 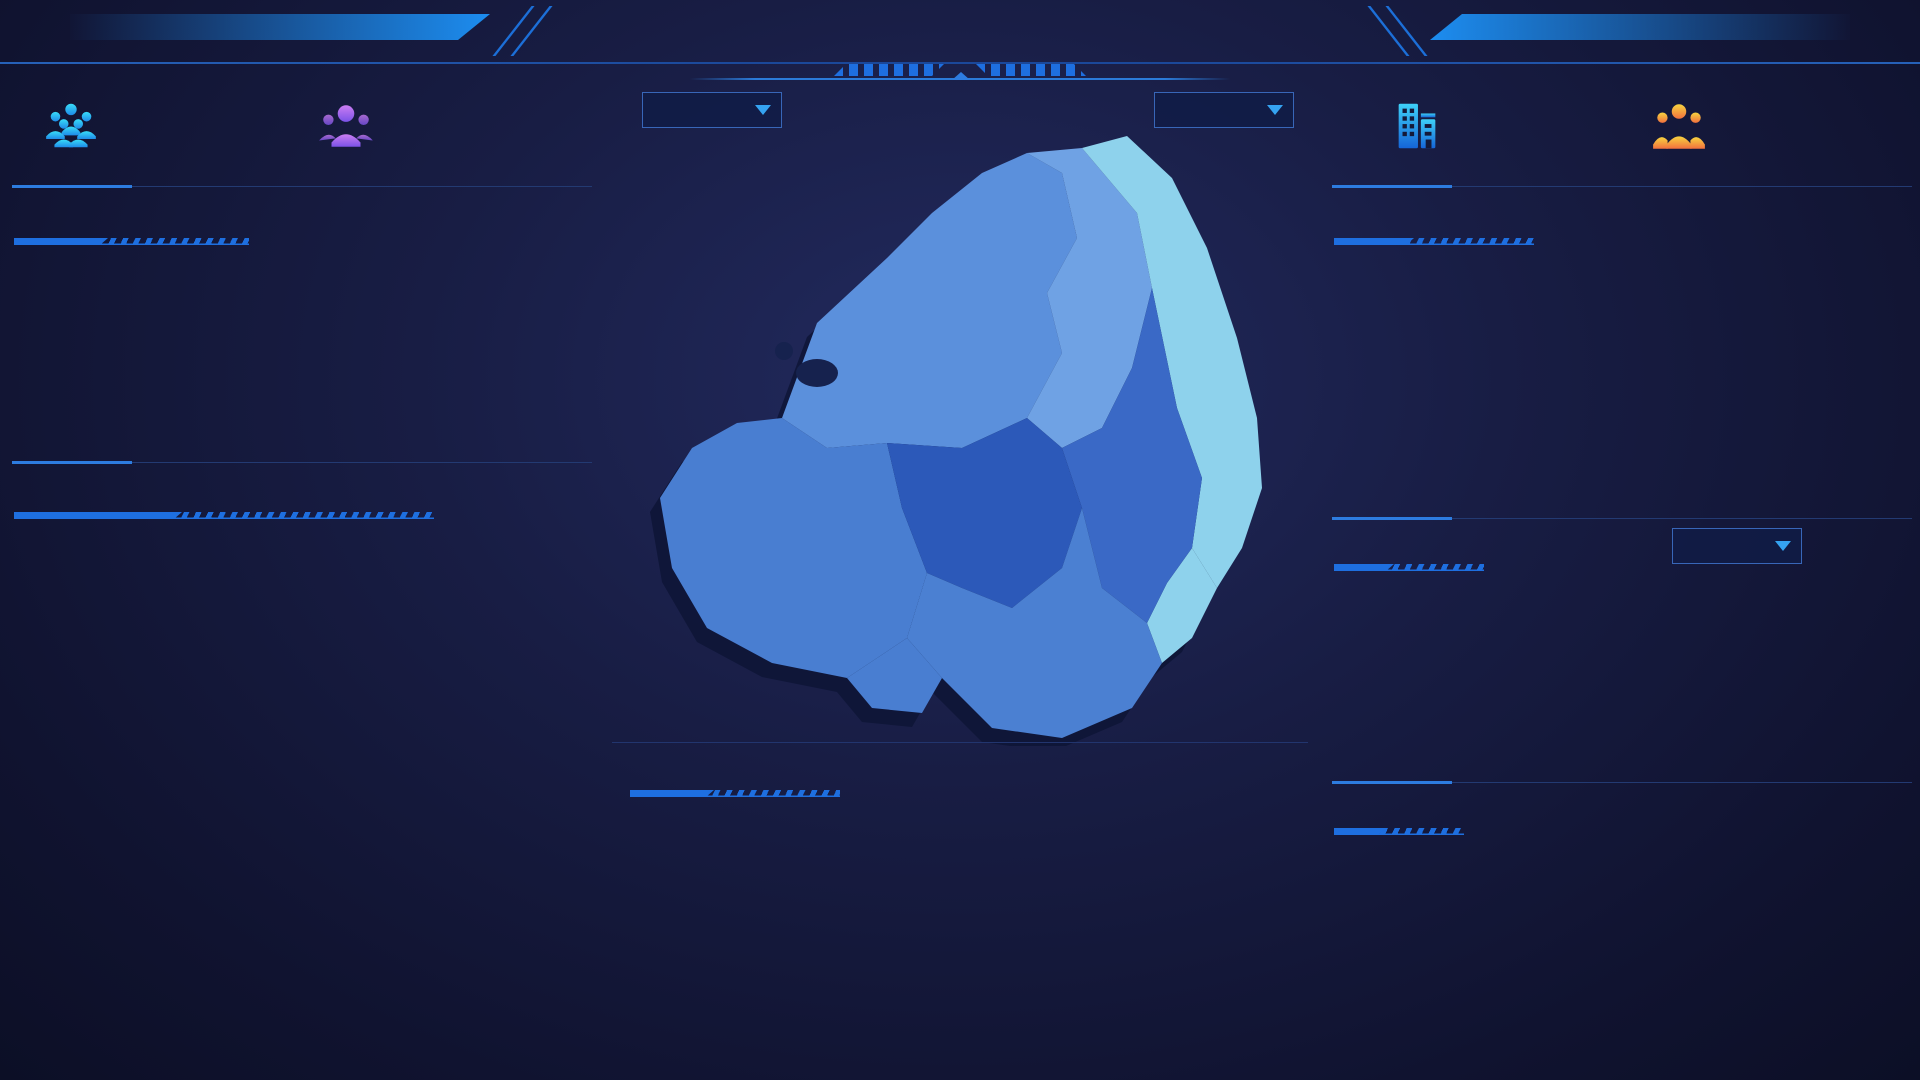 What do you see at coordinates (960, 63) in the screenshot?
I see `header-divider` at bounding box center [960, 63].